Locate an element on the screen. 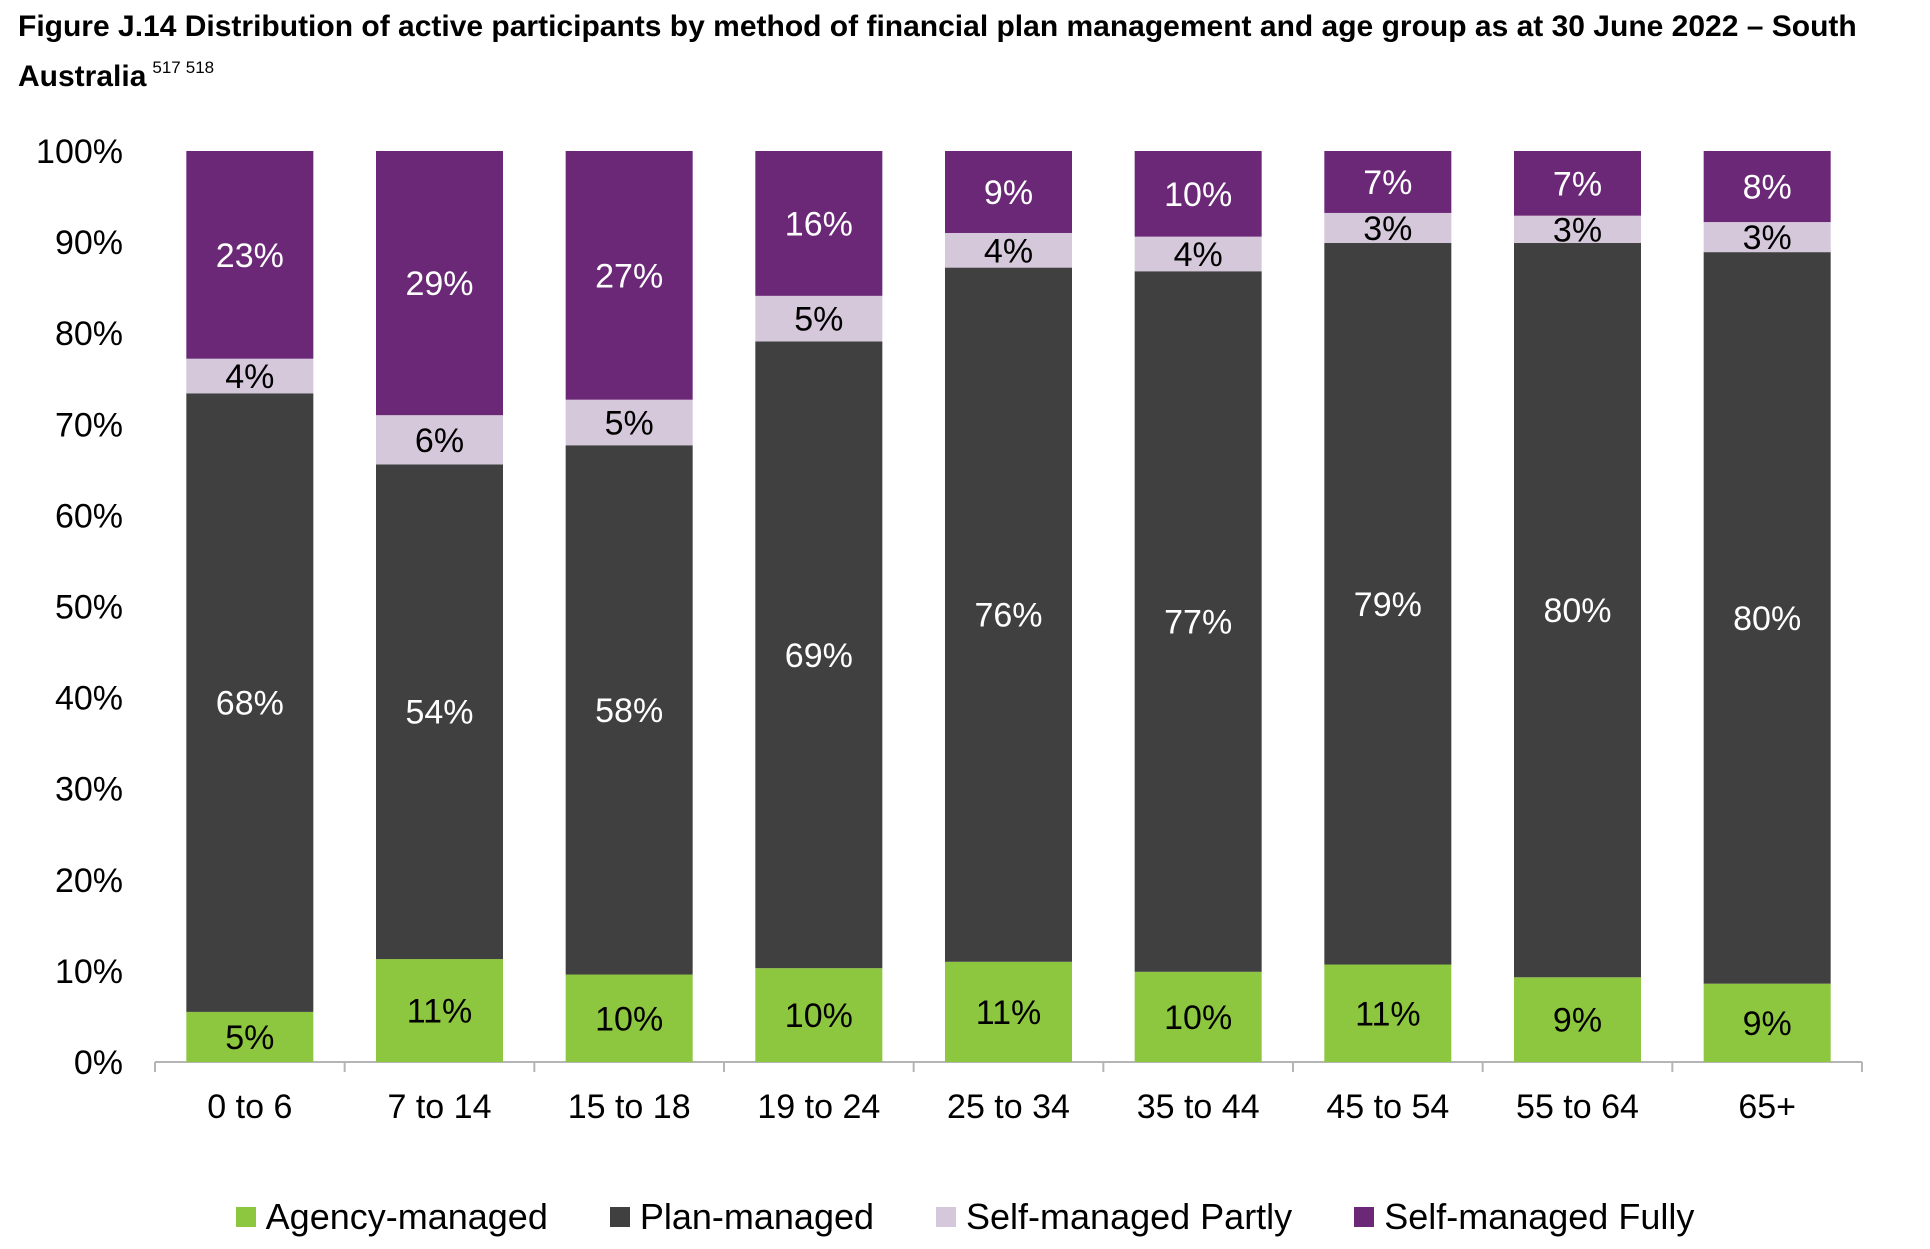  x-tick-label: 25 to 34 is located at coordinates (1008, 1107).